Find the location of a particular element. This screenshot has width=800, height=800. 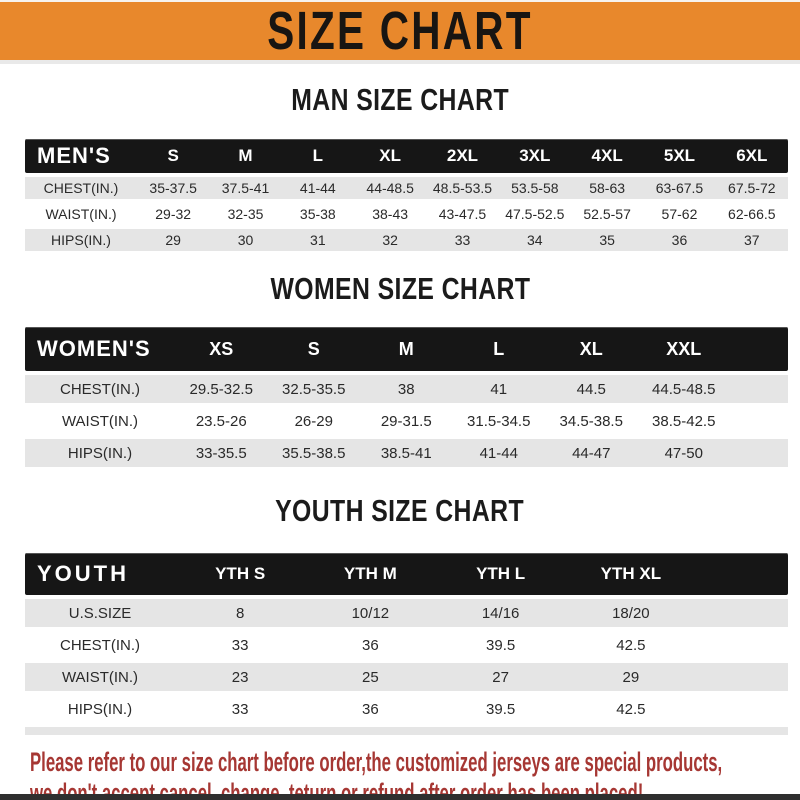

women-value-cell: 34.5-38.5 is located at coordinates (591, 421).